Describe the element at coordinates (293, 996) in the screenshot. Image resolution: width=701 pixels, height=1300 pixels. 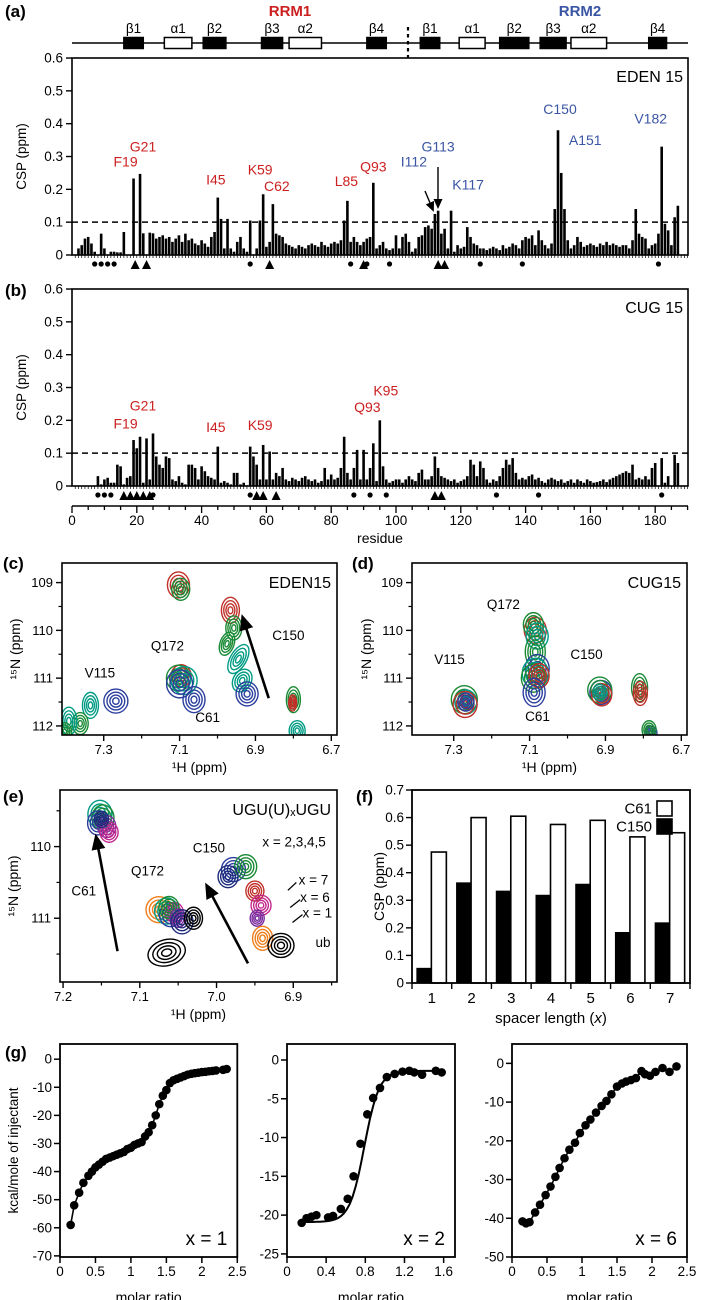
I see `x-tick-label: 6.9` at that location.